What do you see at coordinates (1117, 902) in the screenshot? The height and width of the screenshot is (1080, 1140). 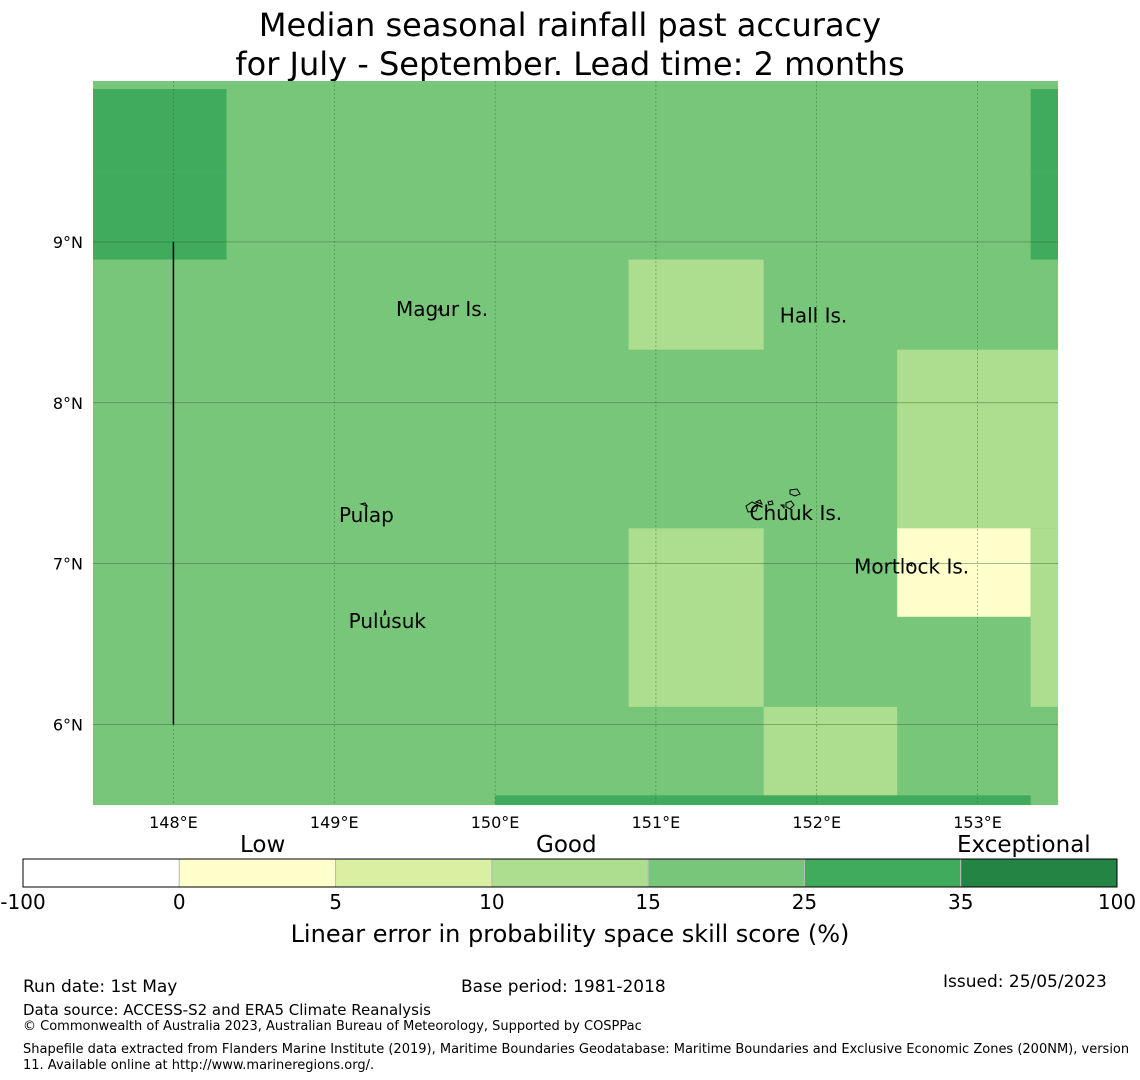 I see `colorbar-tick-label: 100` at bounding box center [1117, 902].